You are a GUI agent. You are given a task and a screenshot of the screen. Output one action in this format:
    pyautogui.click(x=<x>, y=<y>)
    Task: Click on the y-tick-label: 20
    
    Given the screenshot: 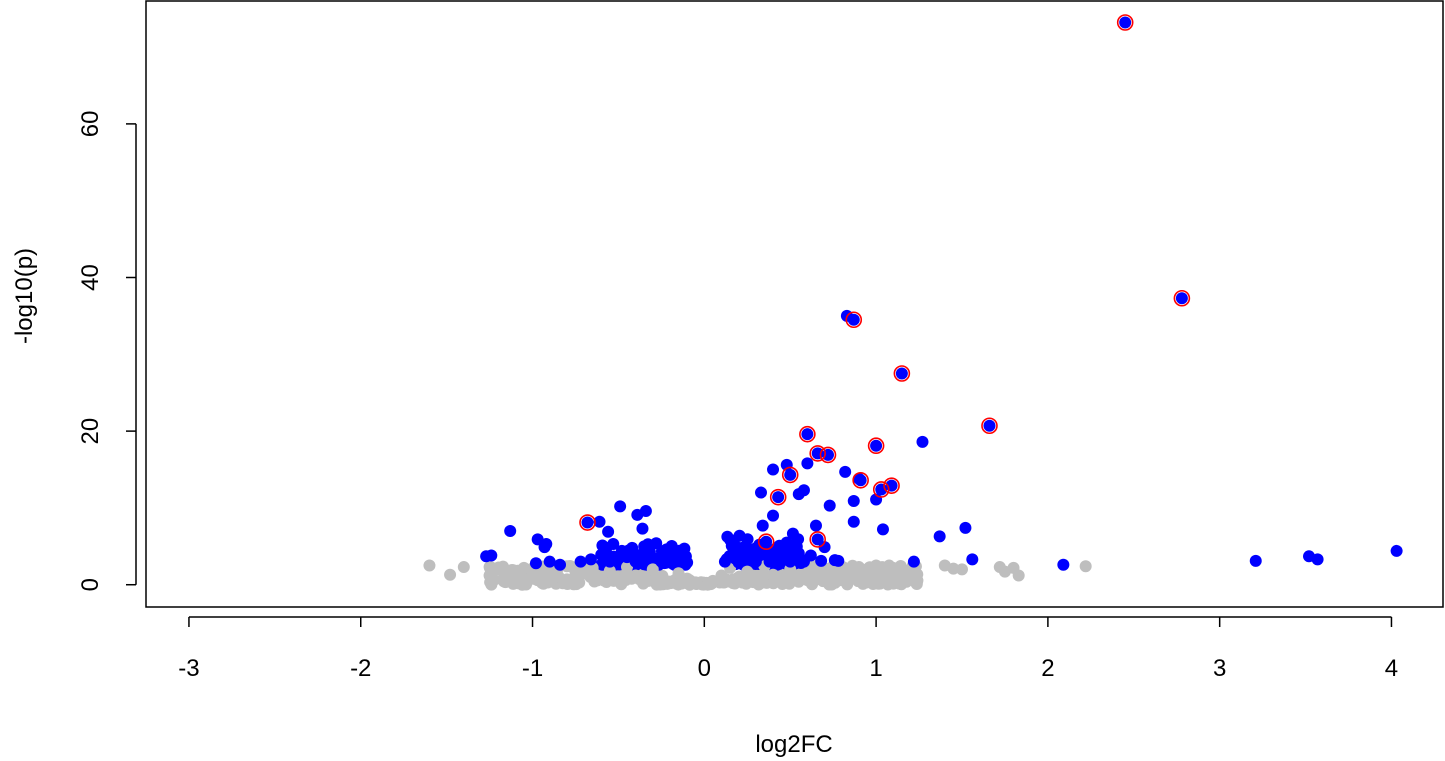 What is the action you would take?
    pyautogui.click(x=90, y=431)
    